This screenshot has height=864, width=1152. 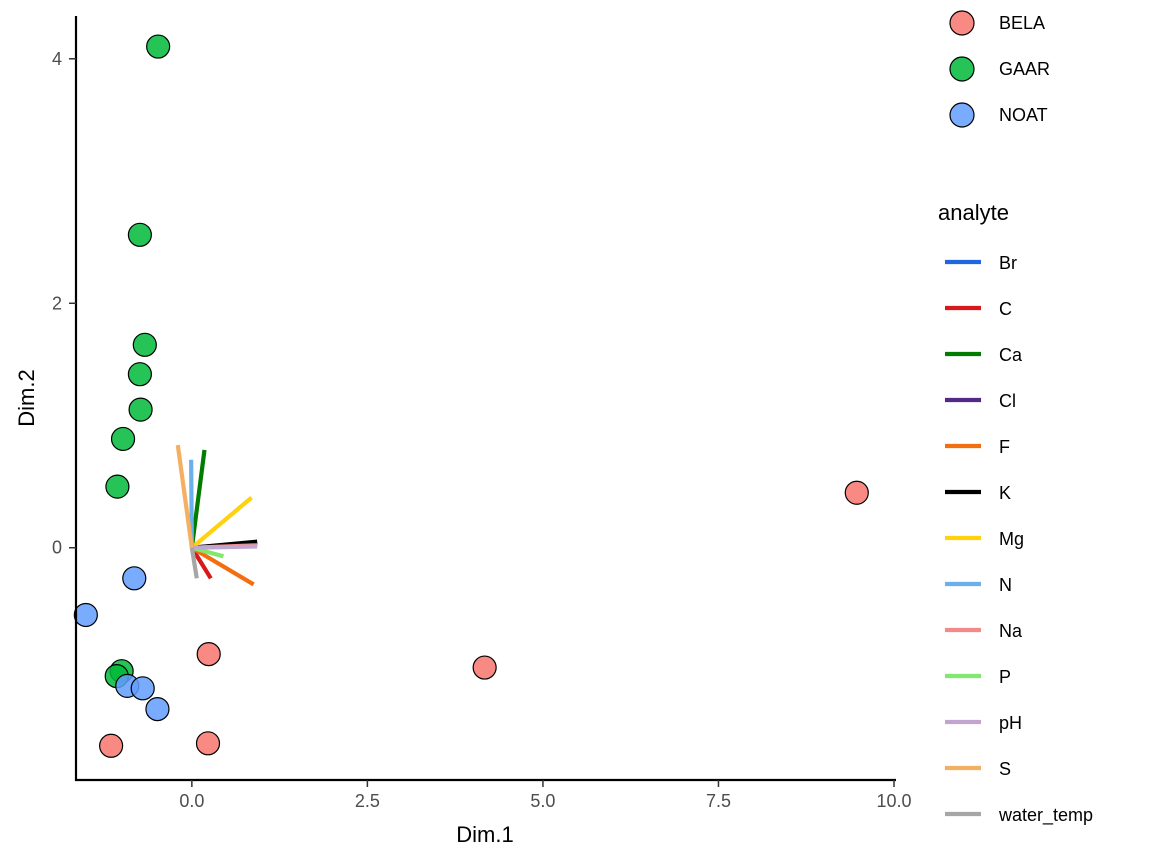 What do you see at coordinates (57, 59) in the screenshot?
I see `y-tick-label: 4` at bounding box center [57, 59].